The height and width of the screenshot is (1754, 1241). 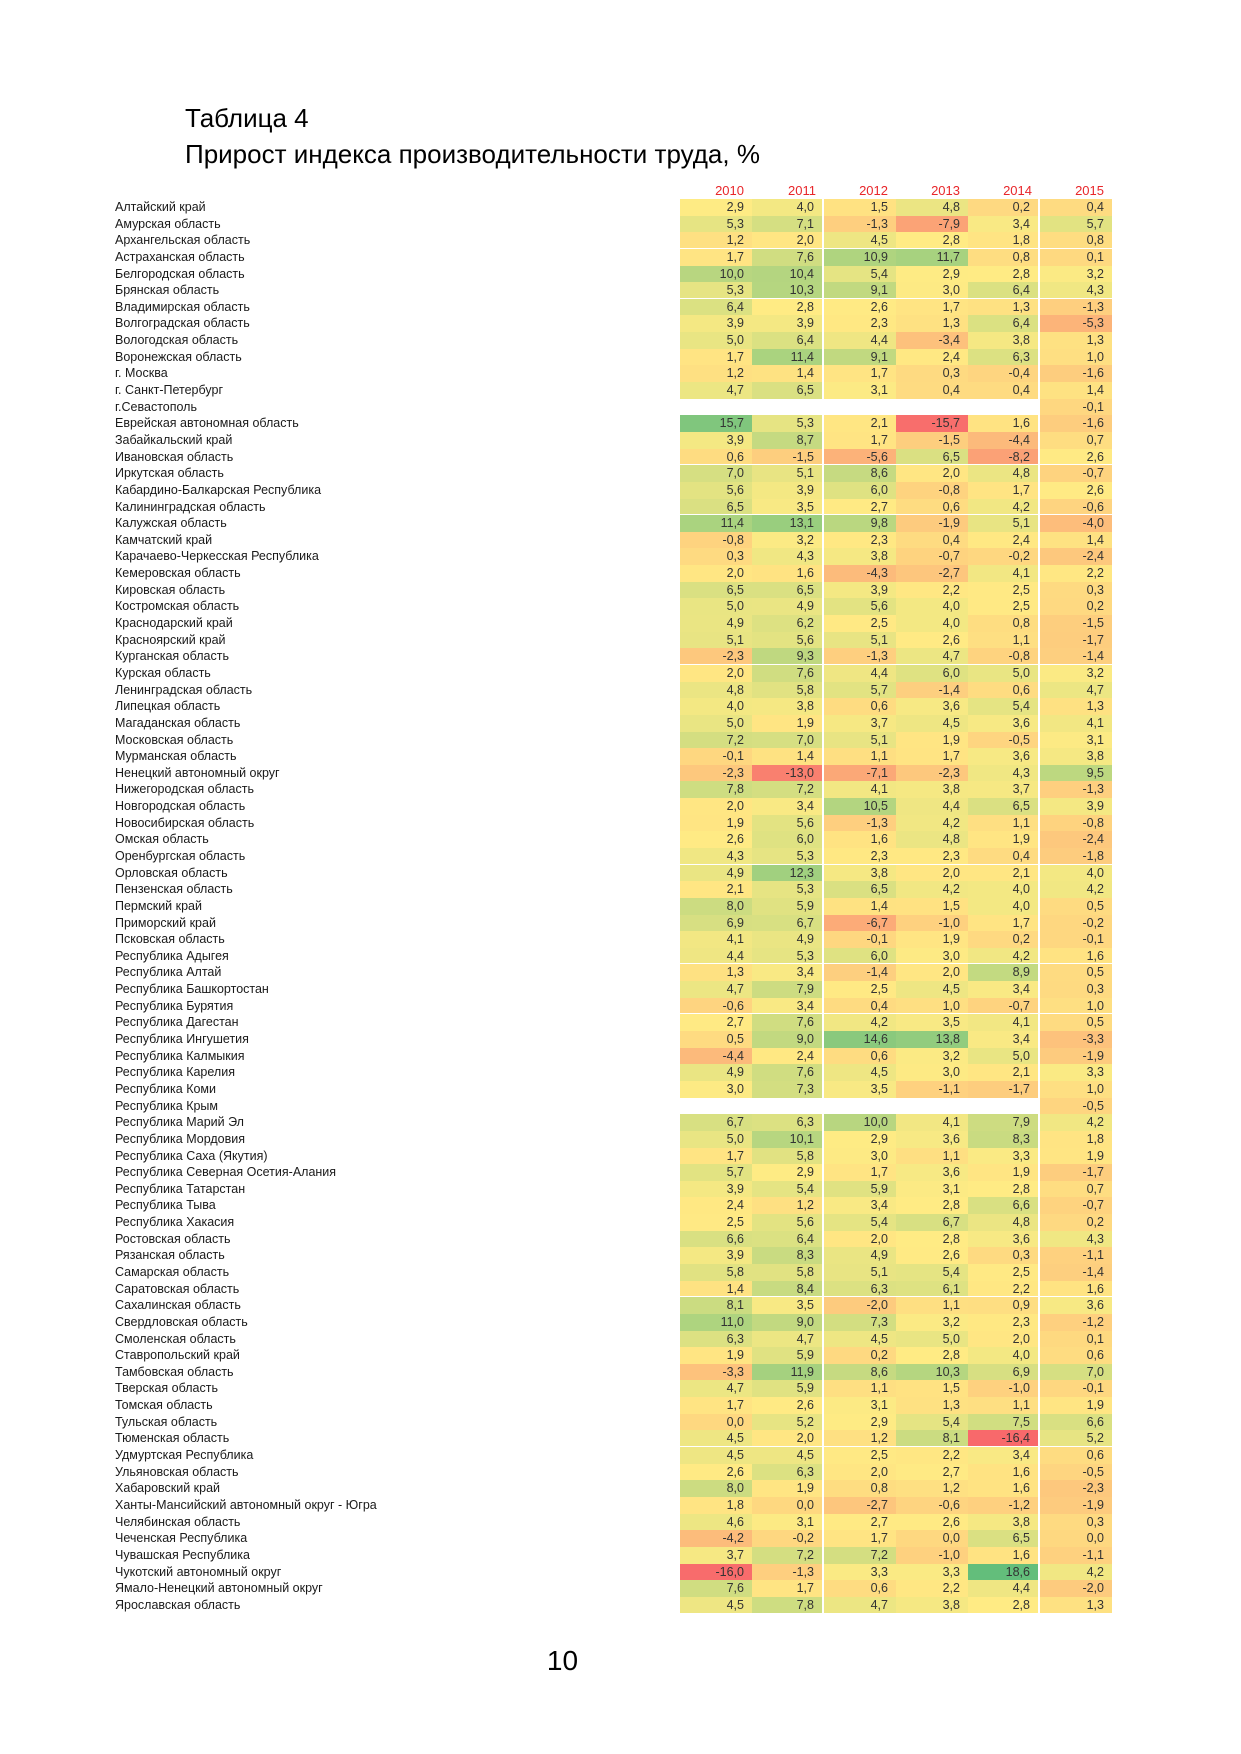 I want to click on value-cell: -3,3, so click(x=1076, y=1039).